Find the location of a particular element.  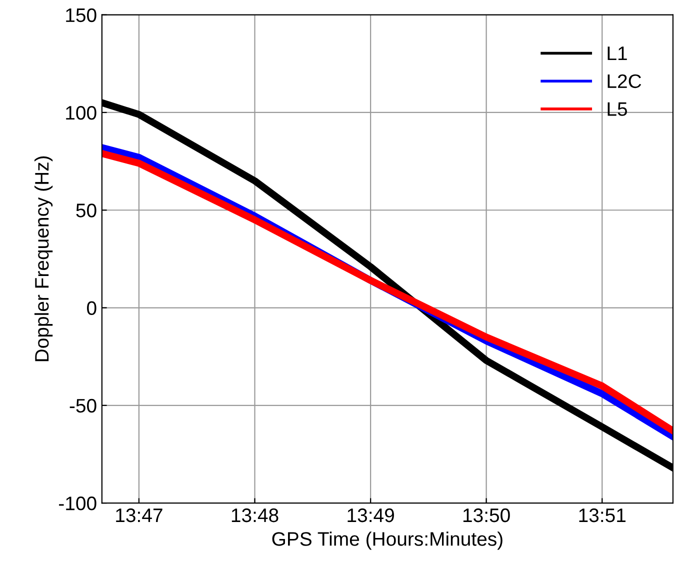

y-tick-label: 50 is located at coordinates (86, 211).